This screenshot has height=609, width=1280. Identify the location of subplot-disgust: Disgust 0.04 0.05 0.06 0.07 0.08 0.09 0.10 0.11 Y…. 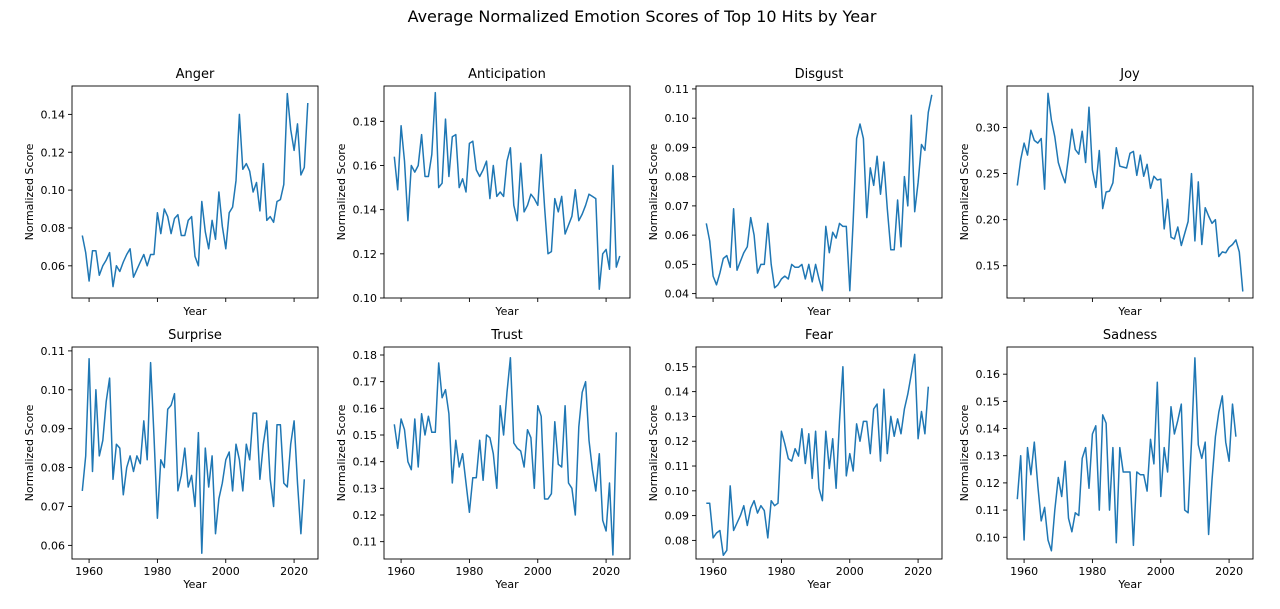
(795, 192).